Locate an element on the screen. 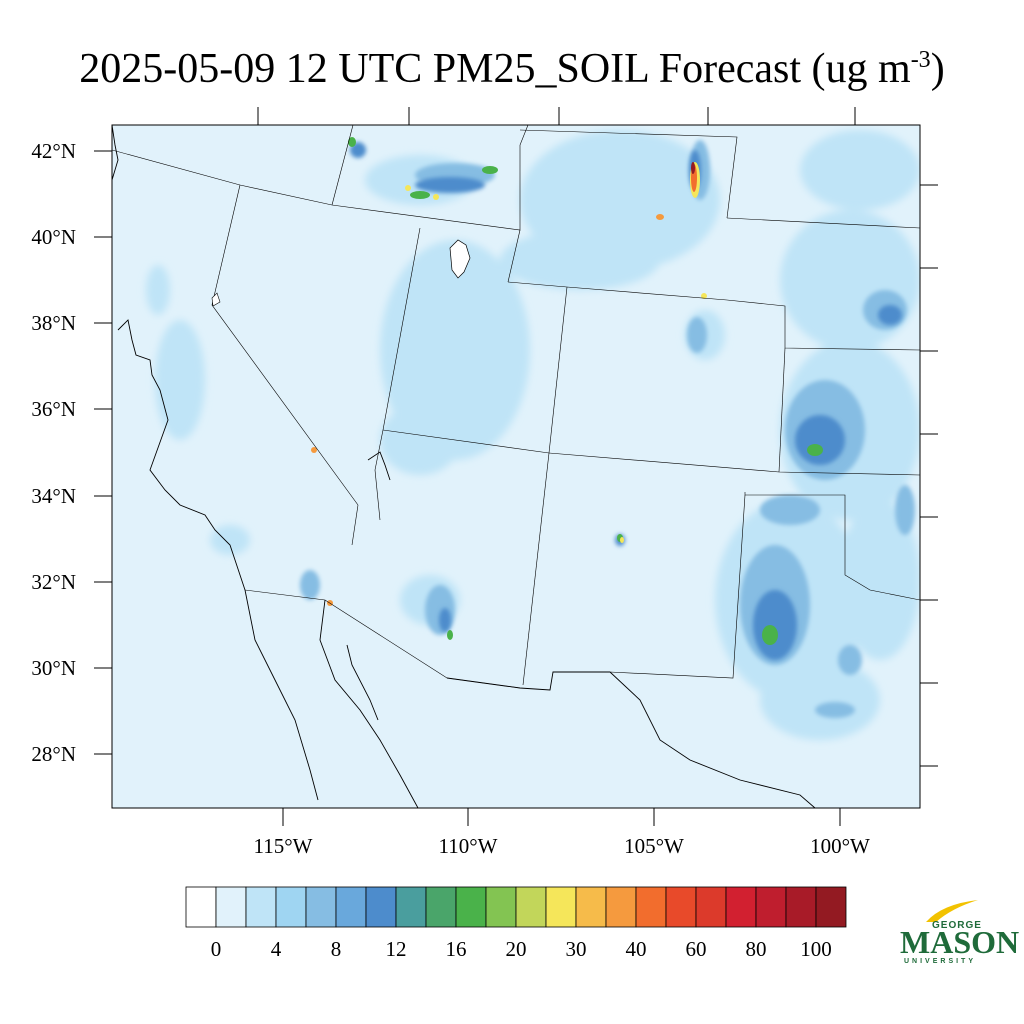 This screenshot has height=1024, width=1024. title-superscript: -3 is located at coordinates (920, 60).